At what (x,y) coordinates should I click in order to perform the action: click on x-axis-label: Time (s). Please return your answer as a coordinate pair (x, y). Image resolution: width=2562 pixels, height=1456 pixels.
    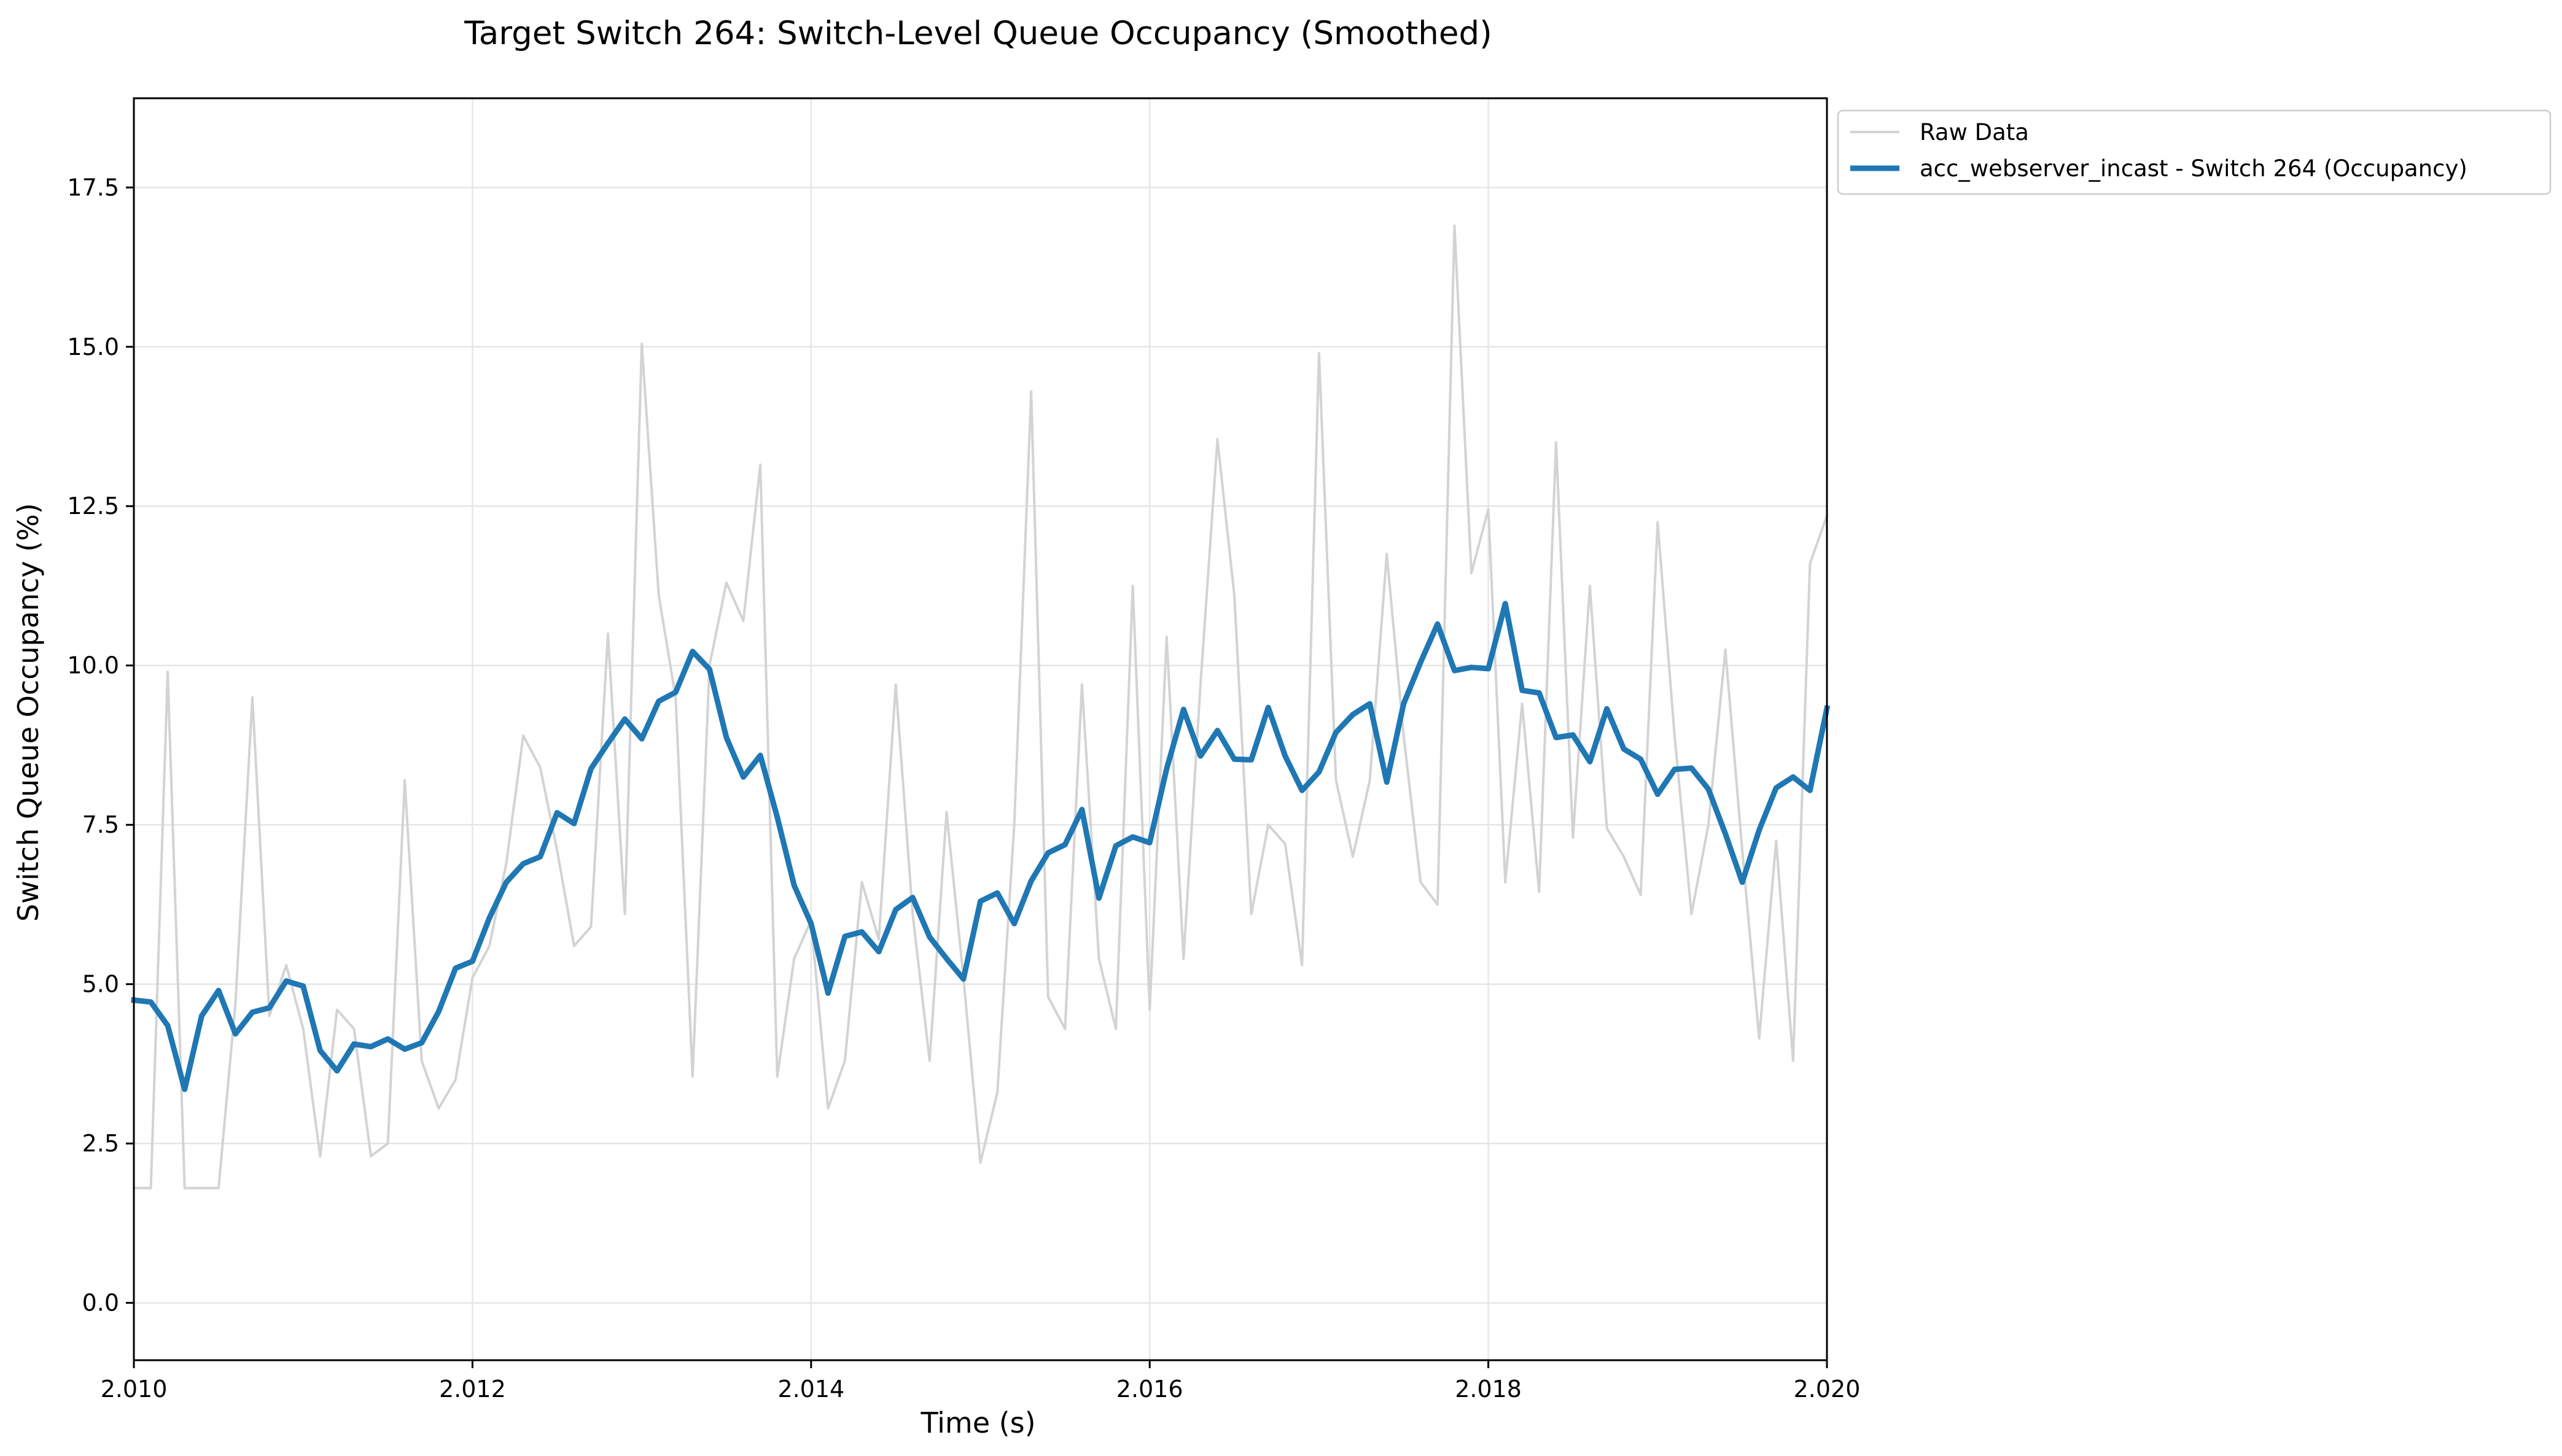
    Looking at the image, I should click on (977, 1422).